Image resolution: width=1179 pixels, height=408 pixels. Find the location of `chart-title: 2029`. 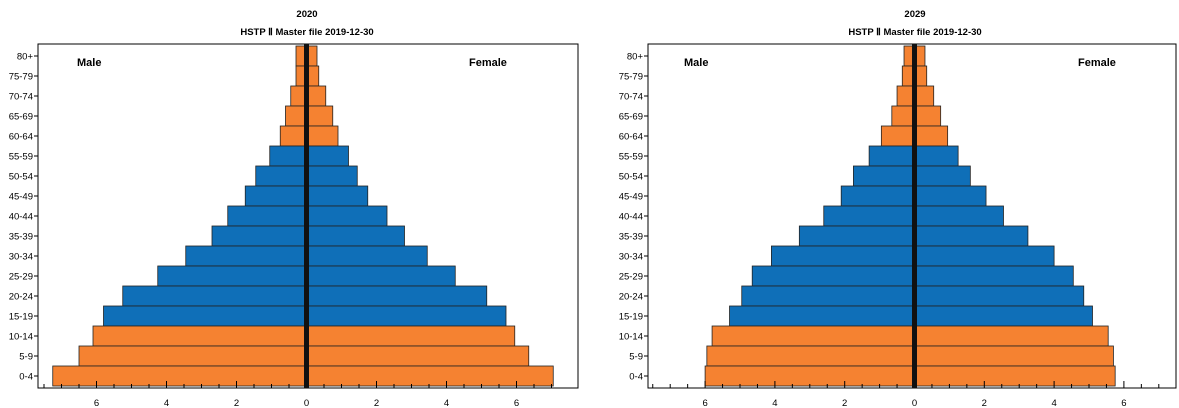

chart-title: 2029 is located at coordinates (914, 14).